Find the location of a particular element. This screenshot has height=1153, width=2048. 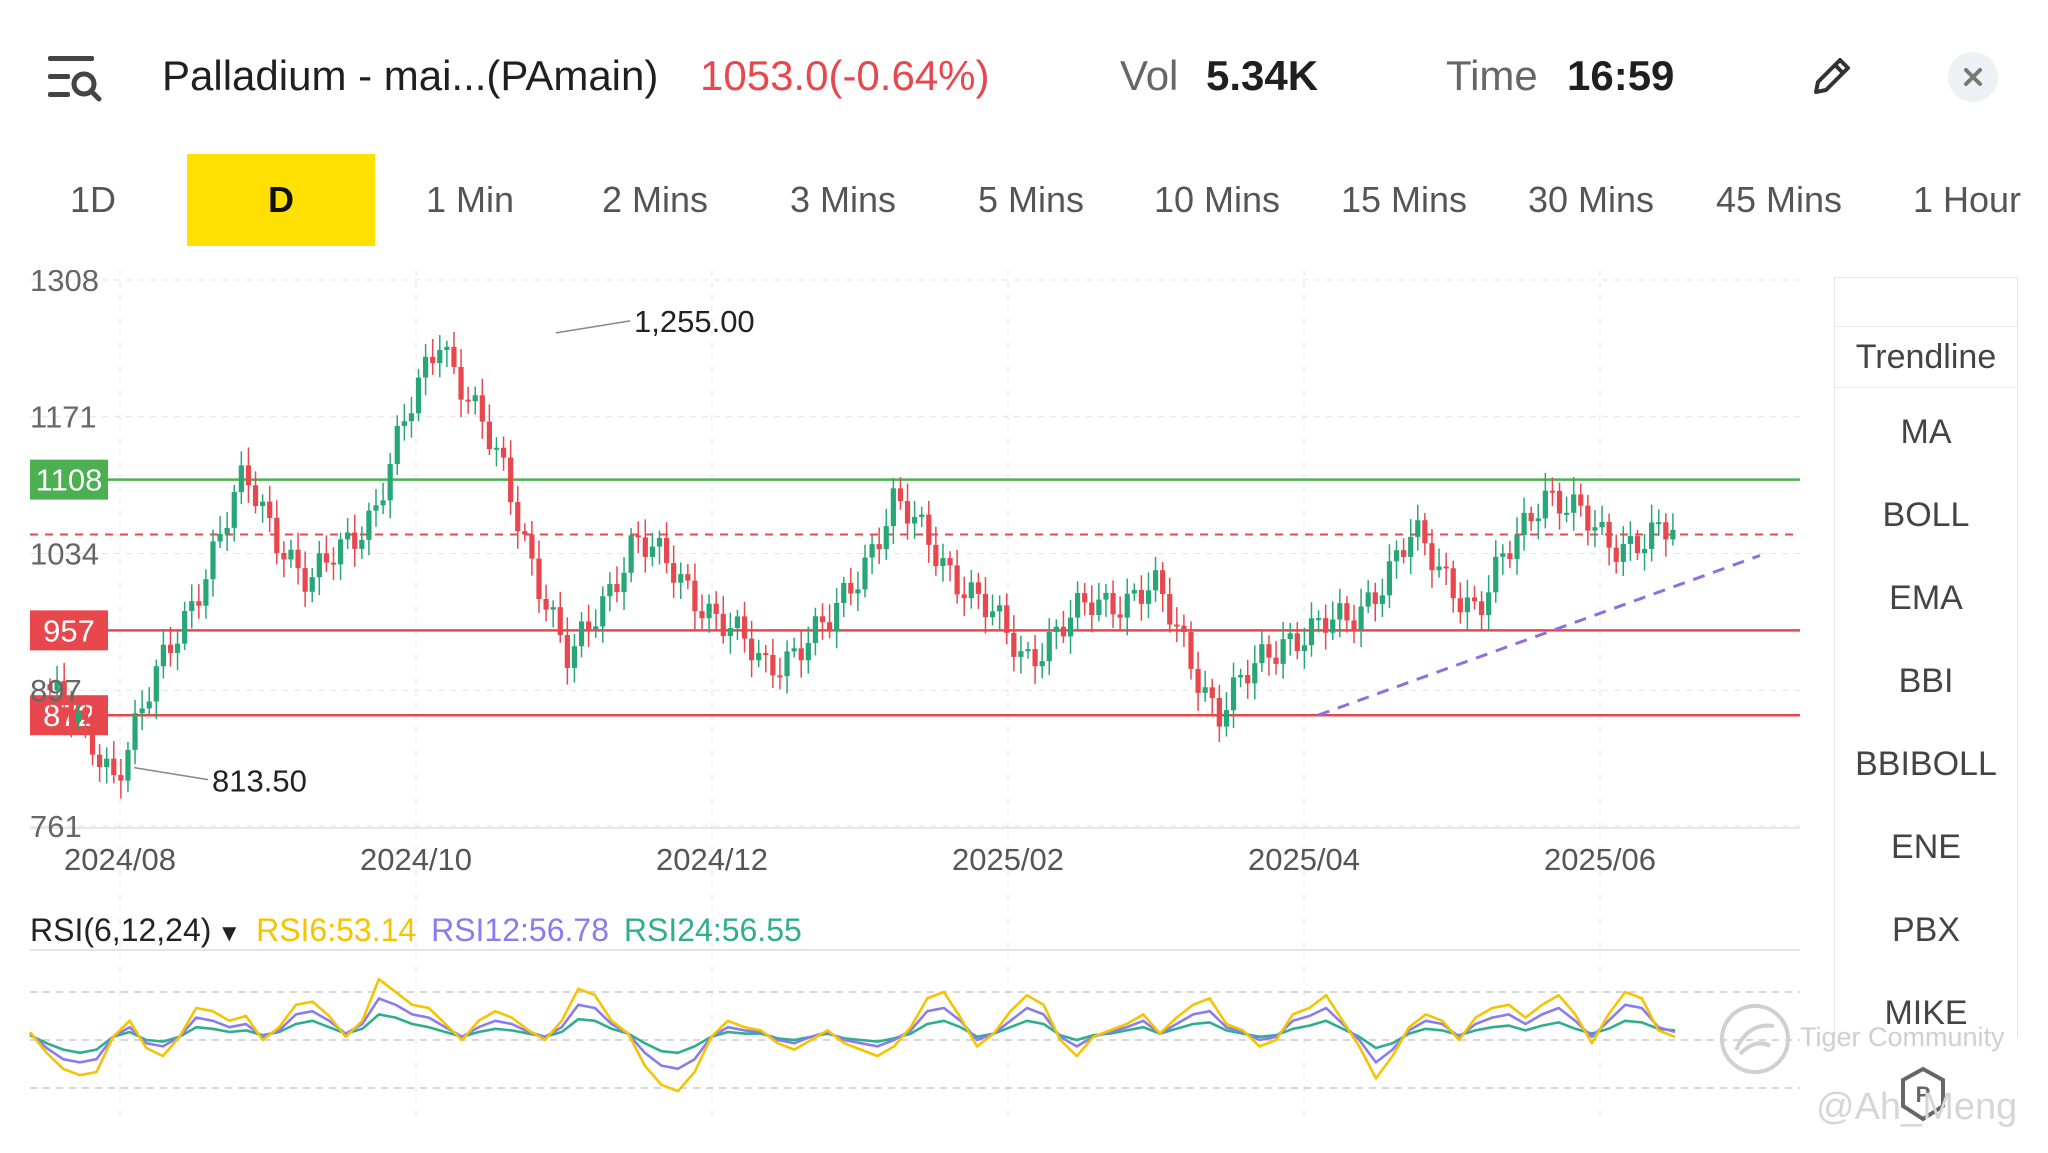

tab-10-mins: 10 Mins is located at coordinates (1217, 199).